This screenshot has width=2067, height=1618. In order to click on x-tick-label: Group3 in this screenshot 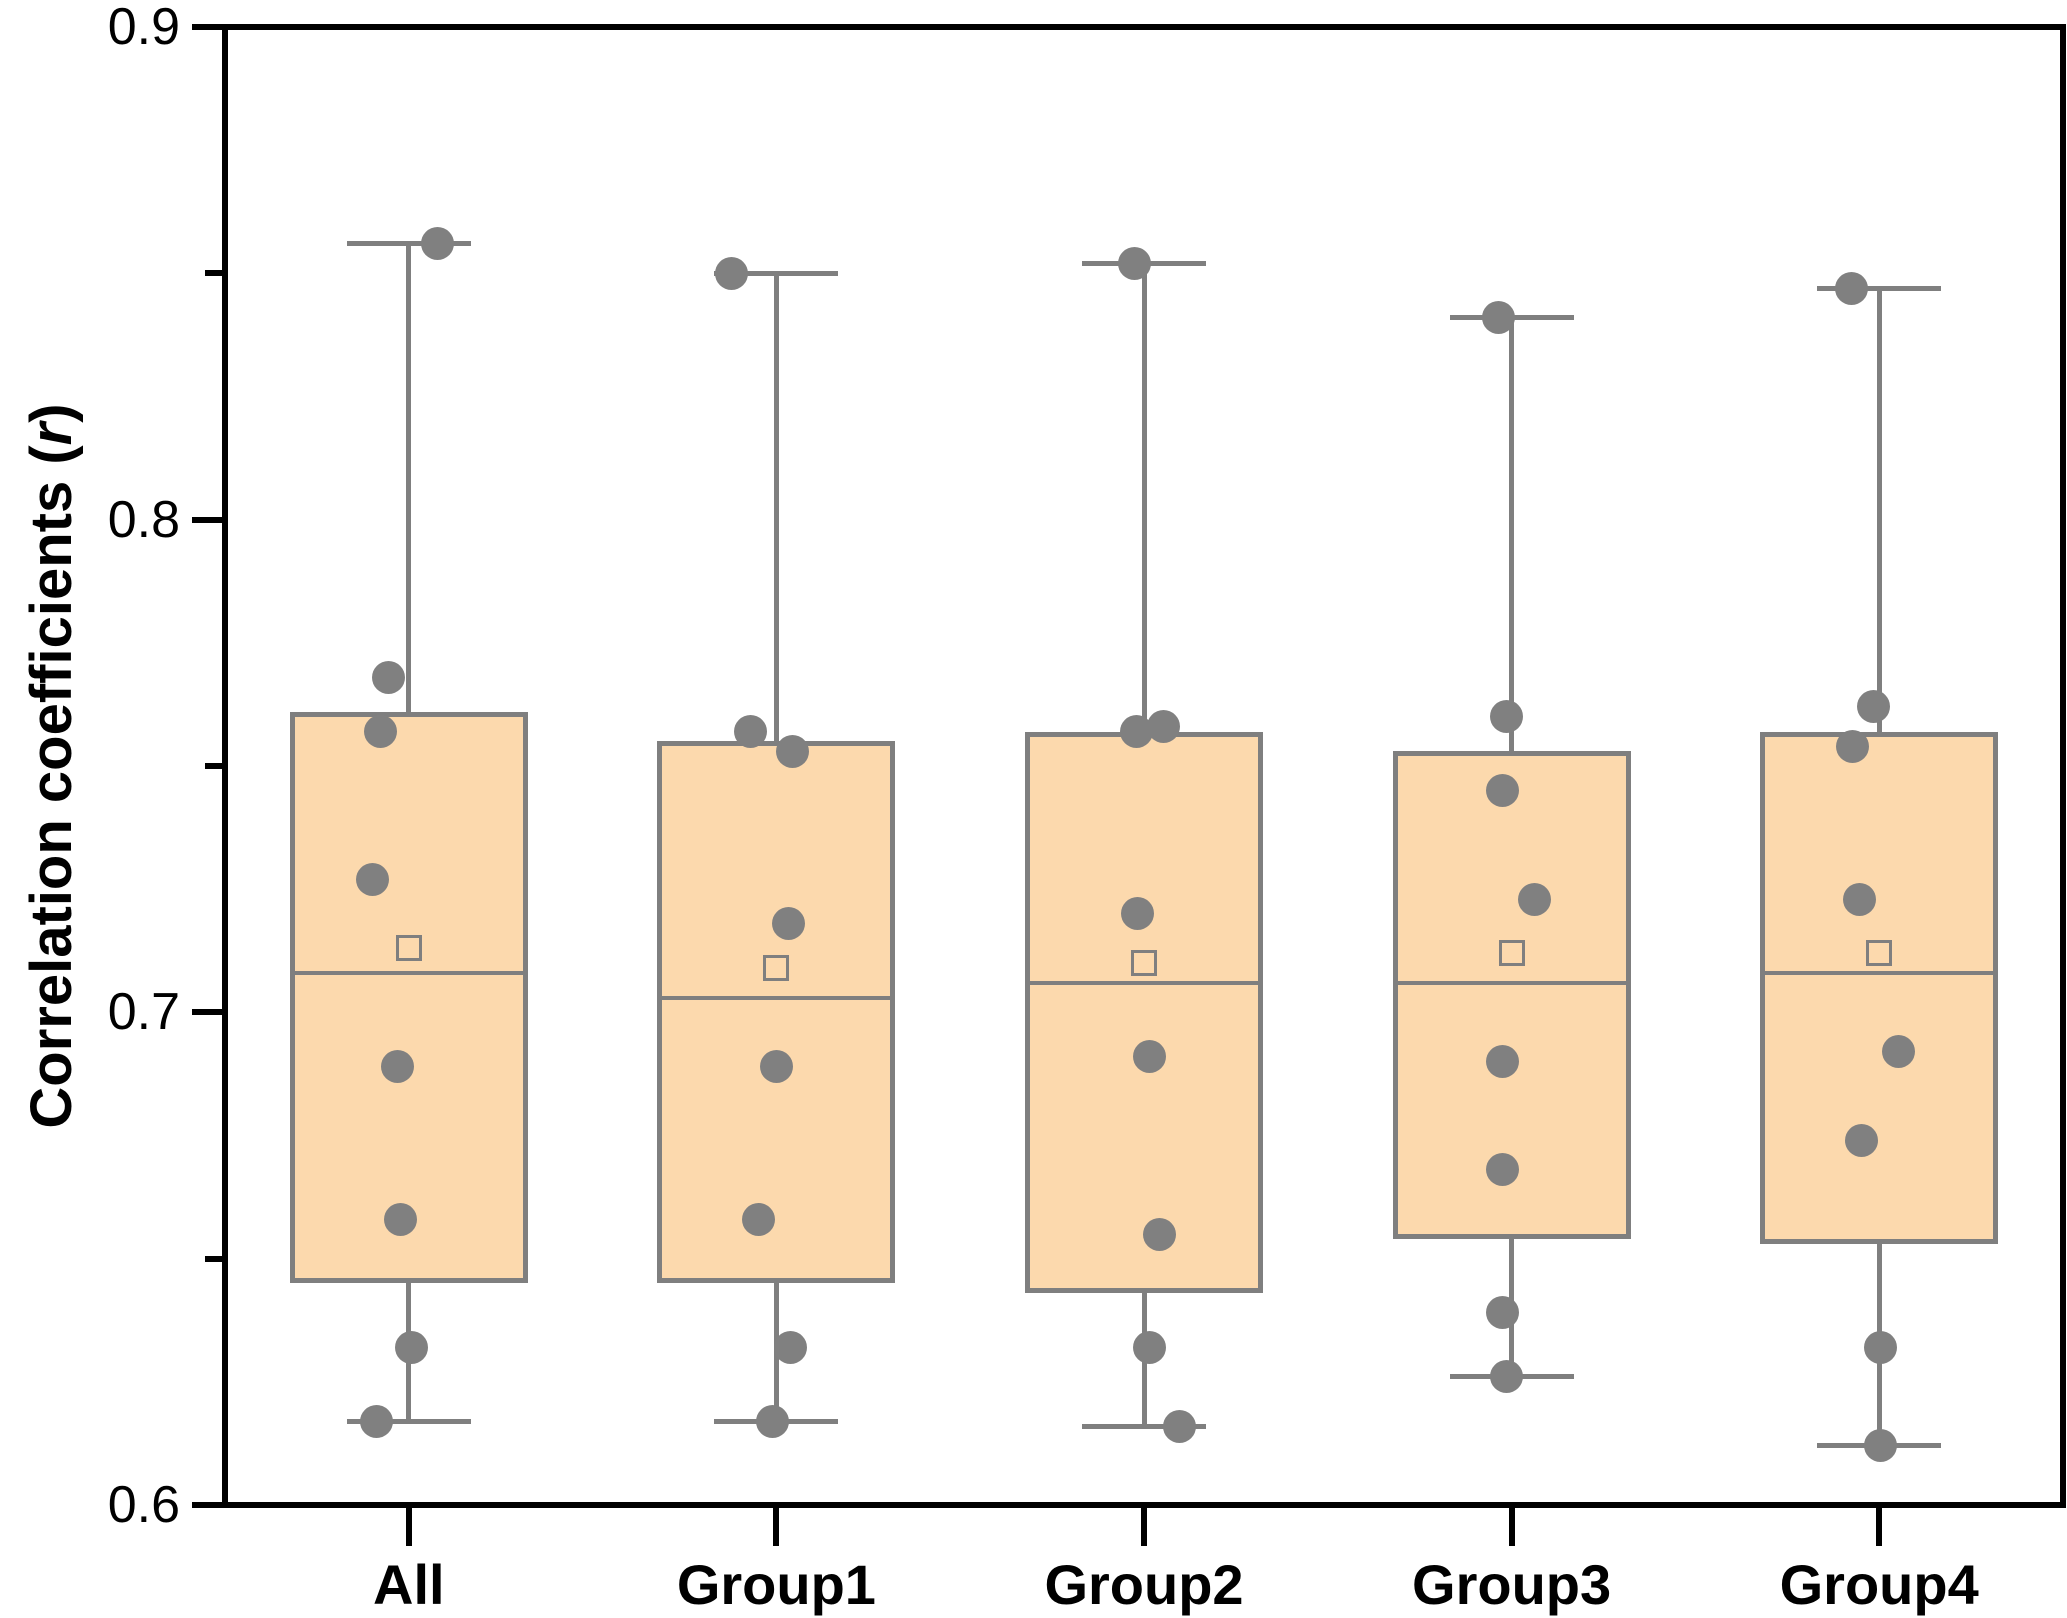, I will do `click(1512, 1584)`.